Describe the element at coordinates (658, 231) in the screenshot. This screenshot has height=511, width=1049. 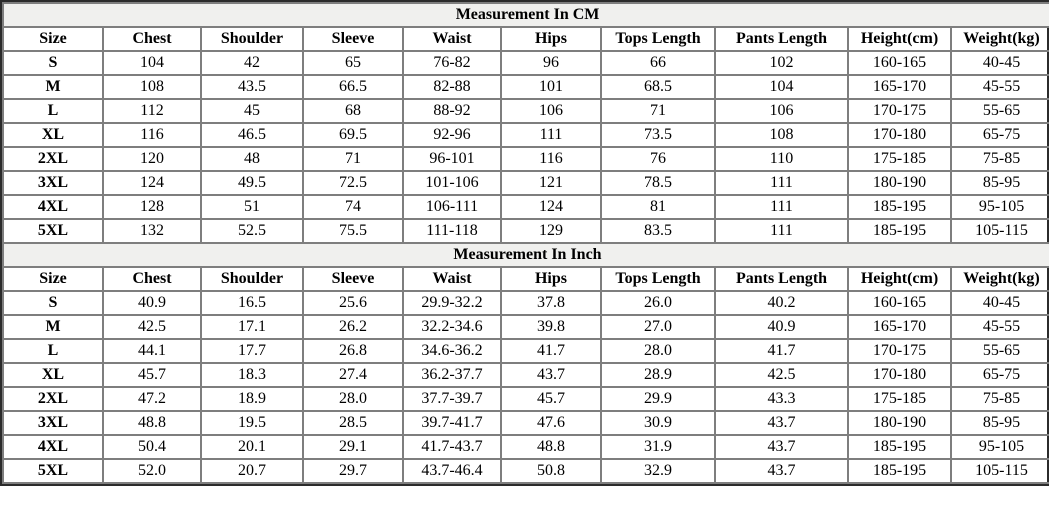
I see `measurement-cell: 83.5` at that location.